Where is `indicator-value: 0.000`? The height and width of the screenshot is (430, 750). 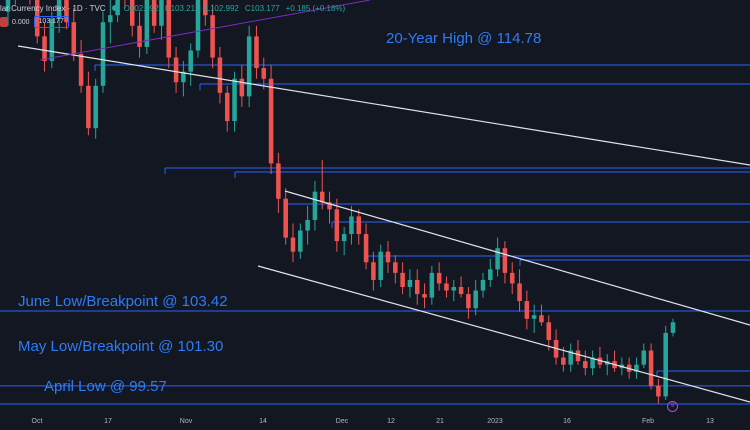 indicator-value: 0.000 is located at coordinates (21, 22).